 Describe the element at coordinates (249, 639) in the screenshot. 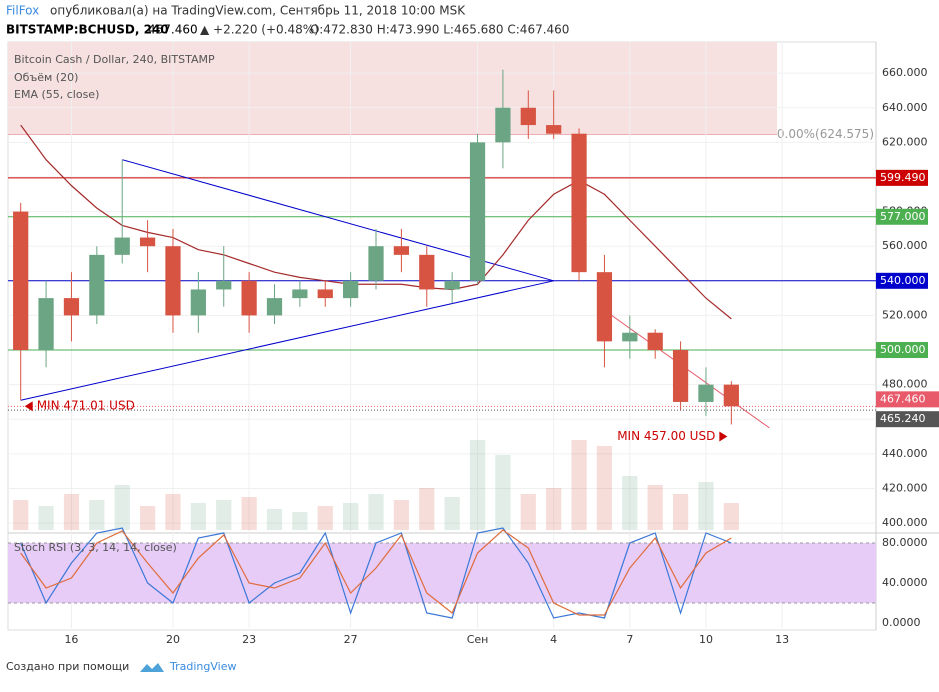

I see `x-tick-label: 23` at that location.